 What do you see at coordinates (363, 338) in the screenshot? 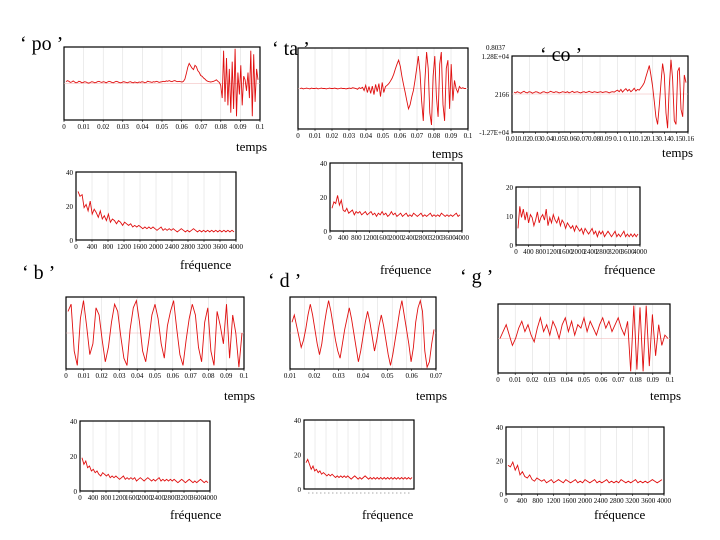
I see `d-time-panel: 0.01 0.02 0.03 0.04 0.05 0.06 0.07` at bounding box center [363, 338].